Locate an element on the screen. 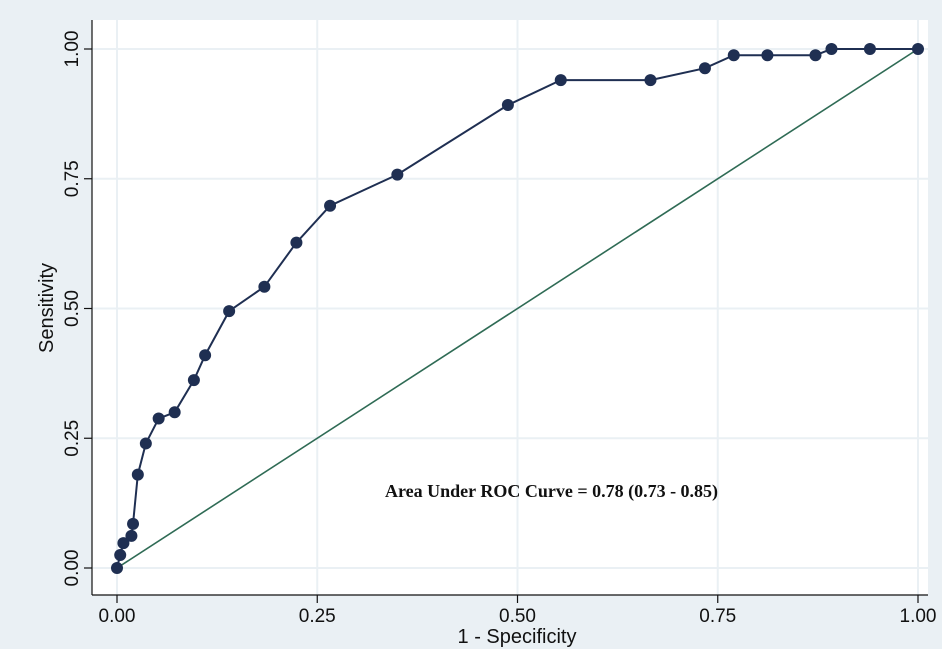 The image size is (942, 649). x-tick-label: 0.25 is located at coordinates (317, 616).